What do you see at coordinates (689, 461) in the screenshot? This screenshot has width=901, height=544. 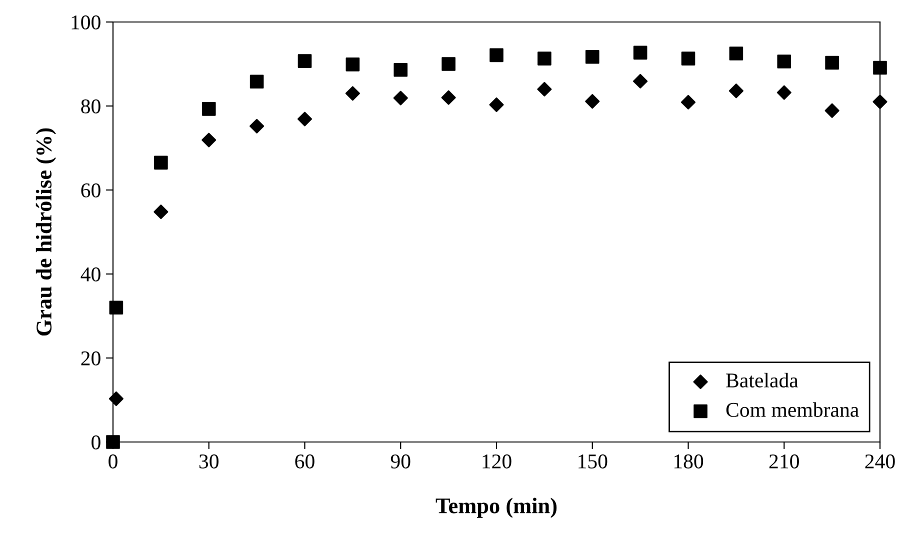 I see `x-tick-label: 180` at bounding box center [689, 461].